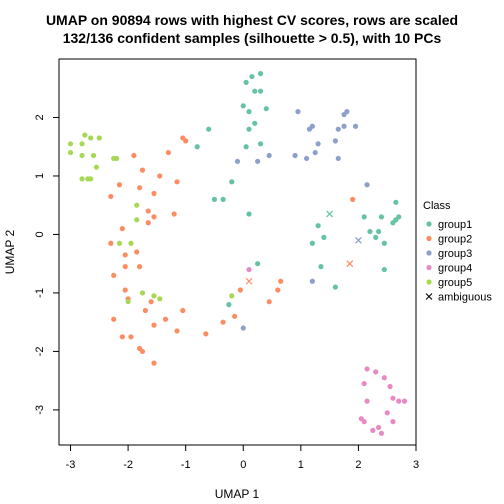  What do you see at coordinates (449, 283) in the screenshot?
I see `legend-item-group5: group5` at bounding box center [449, 283].